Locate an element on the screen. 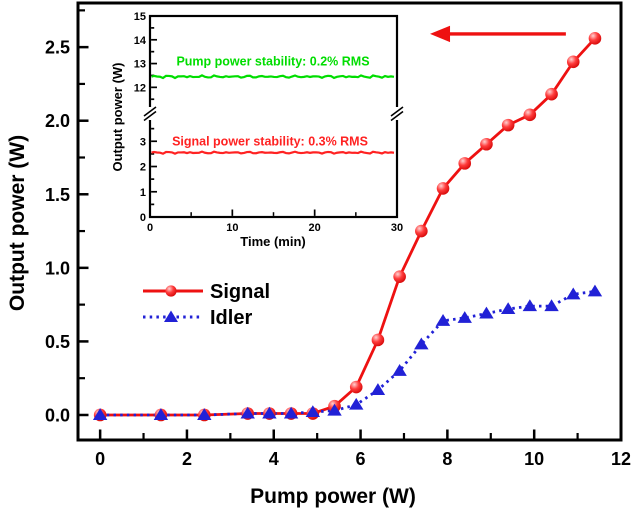  inset-signal-annotation: Signal power stability: 0.3% RMS is located at coordinates (270, 142).